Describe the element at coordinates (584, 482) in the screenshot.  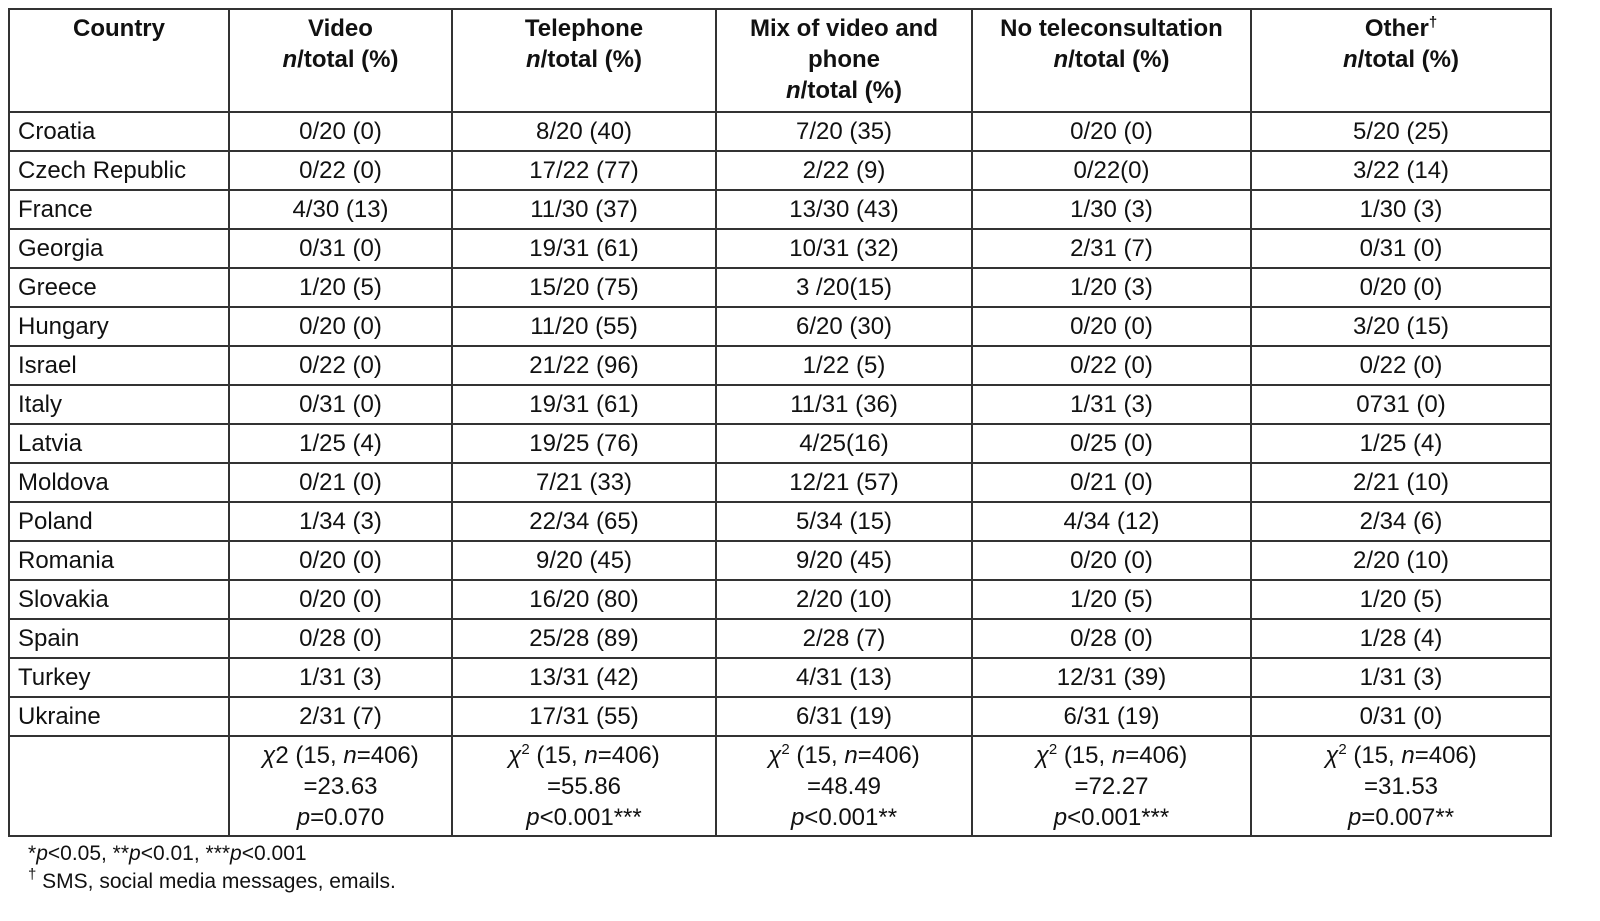
I see `data-cell: 7/21 (33)` at that location.